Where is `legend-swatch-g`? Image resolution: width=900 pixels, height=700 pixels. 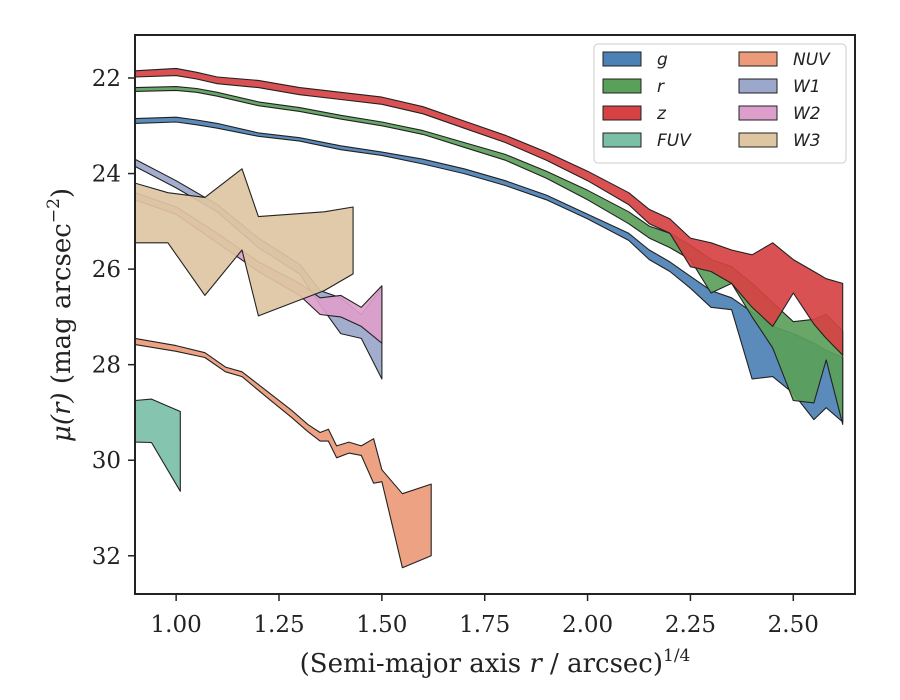
legend-swatch-g is located at coordinates (622, 59).